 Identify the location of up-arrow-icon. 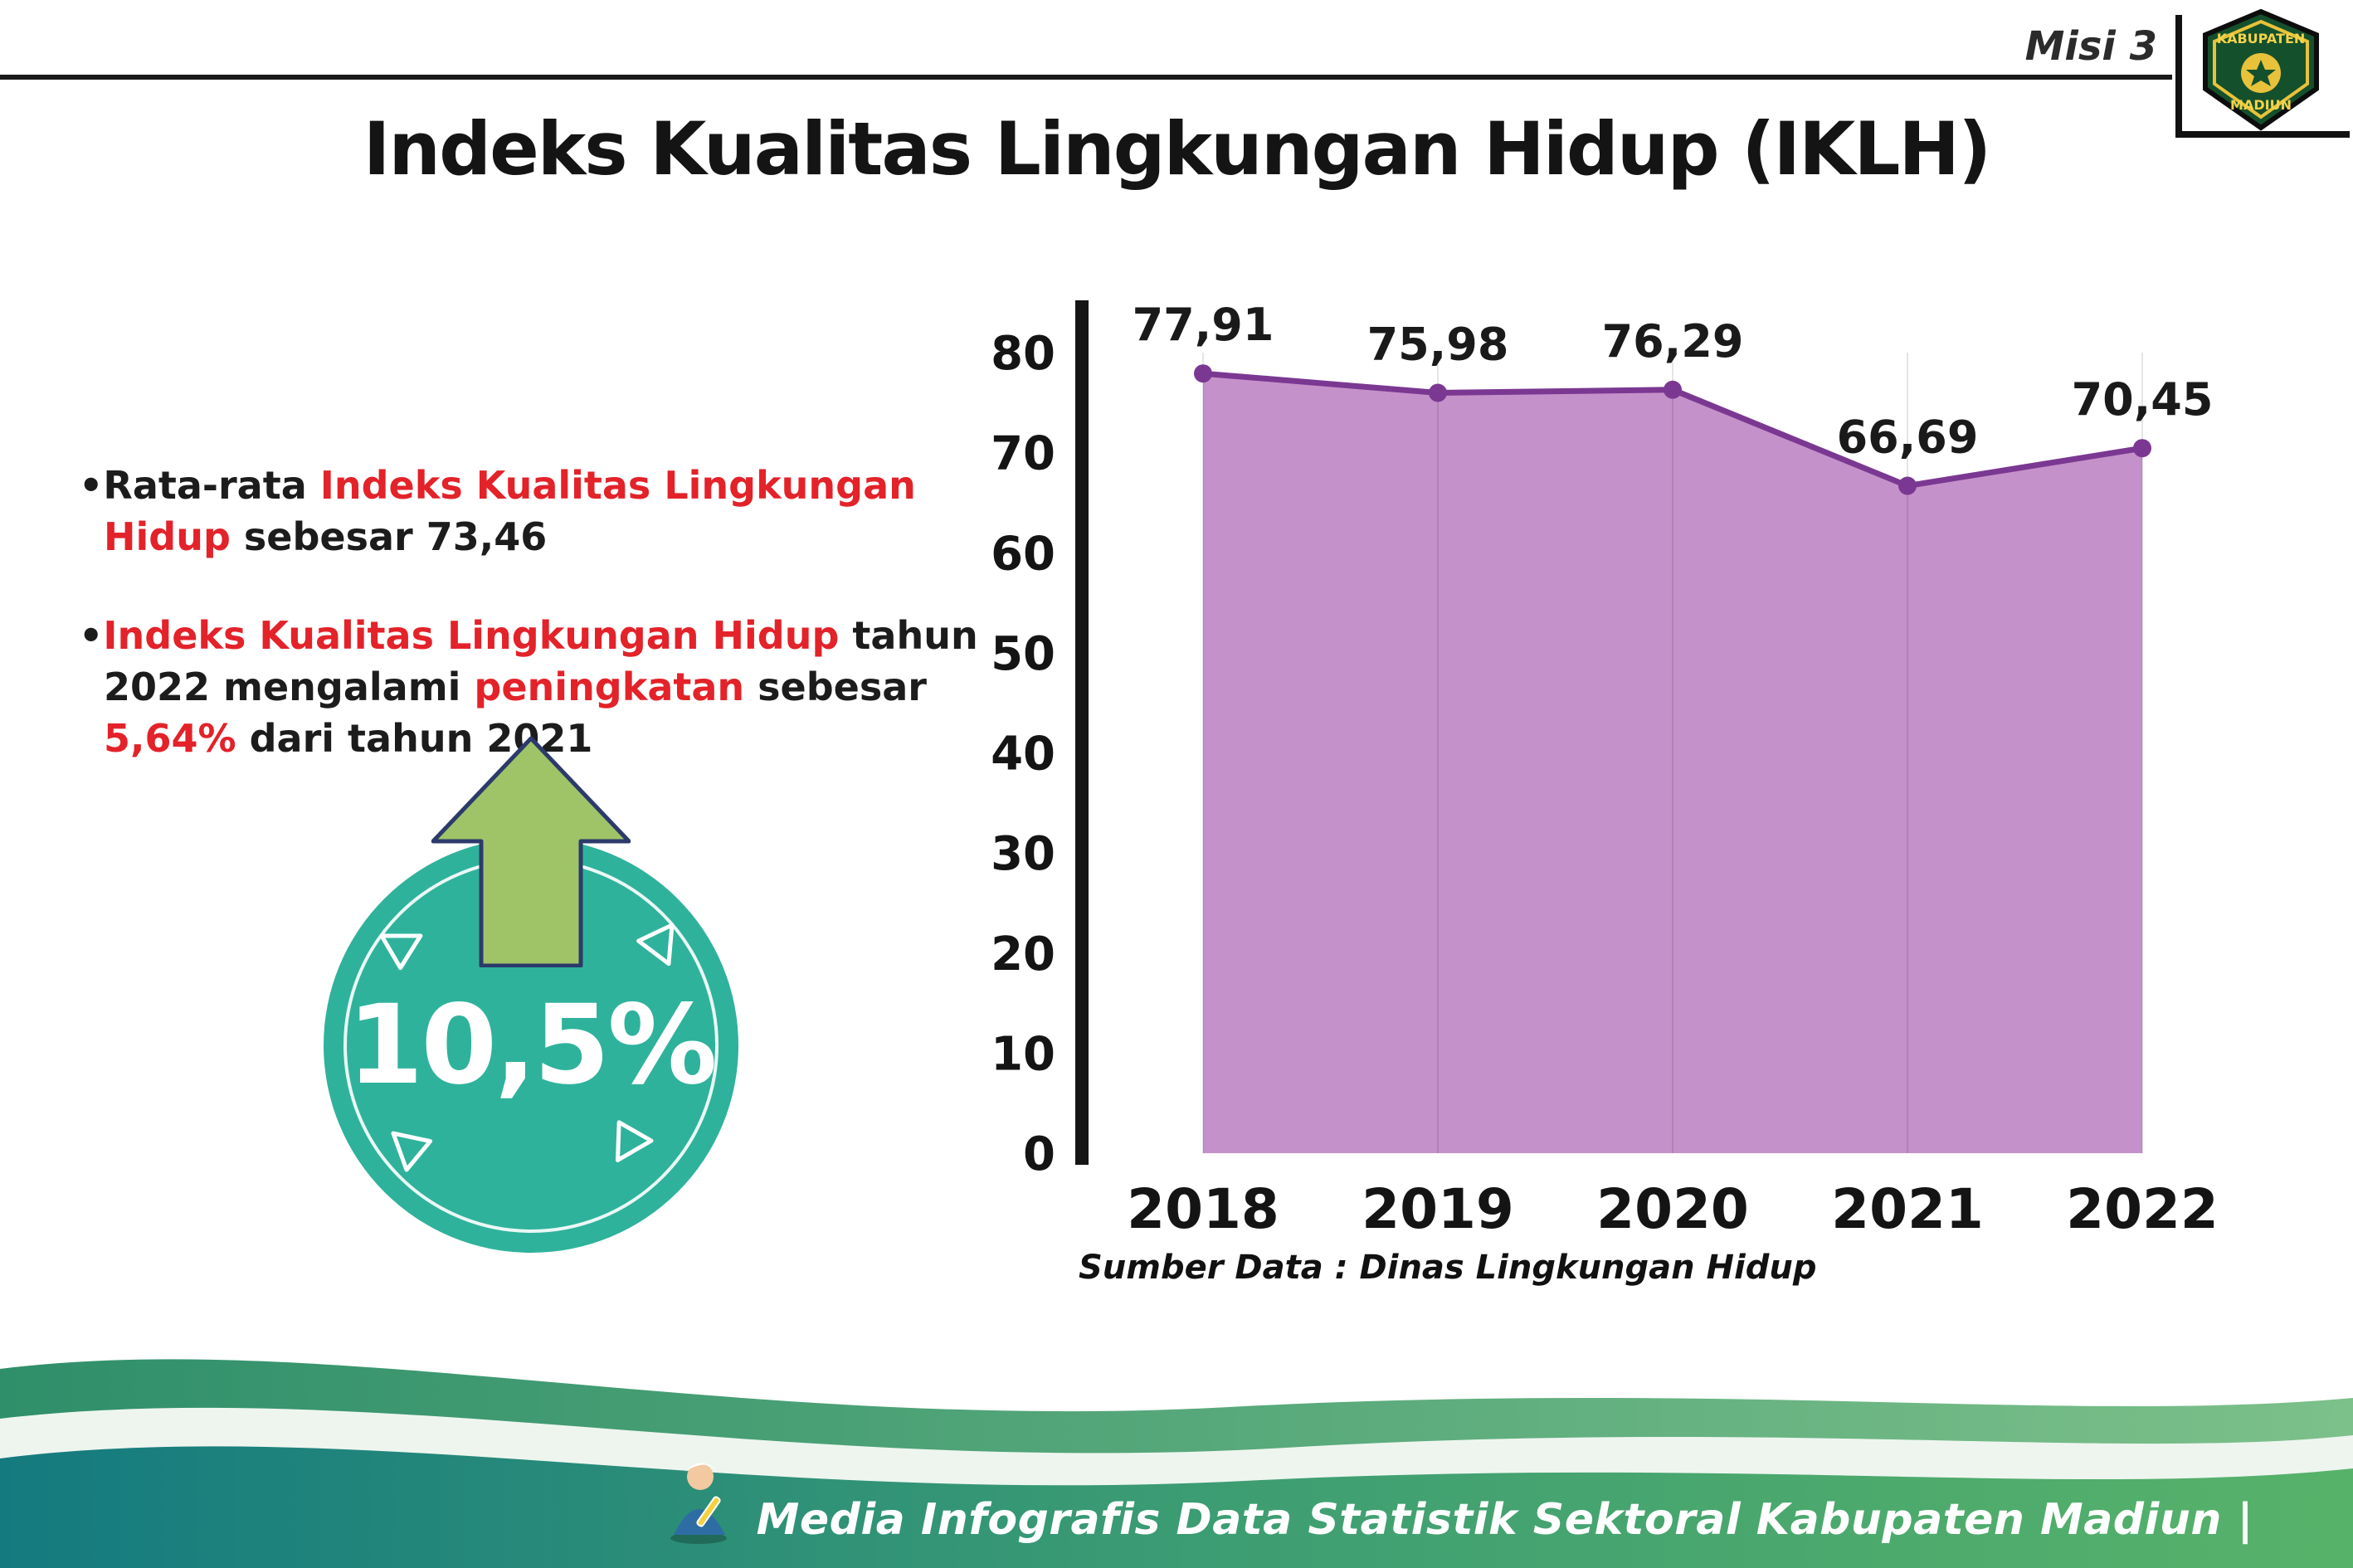
(531, 852).